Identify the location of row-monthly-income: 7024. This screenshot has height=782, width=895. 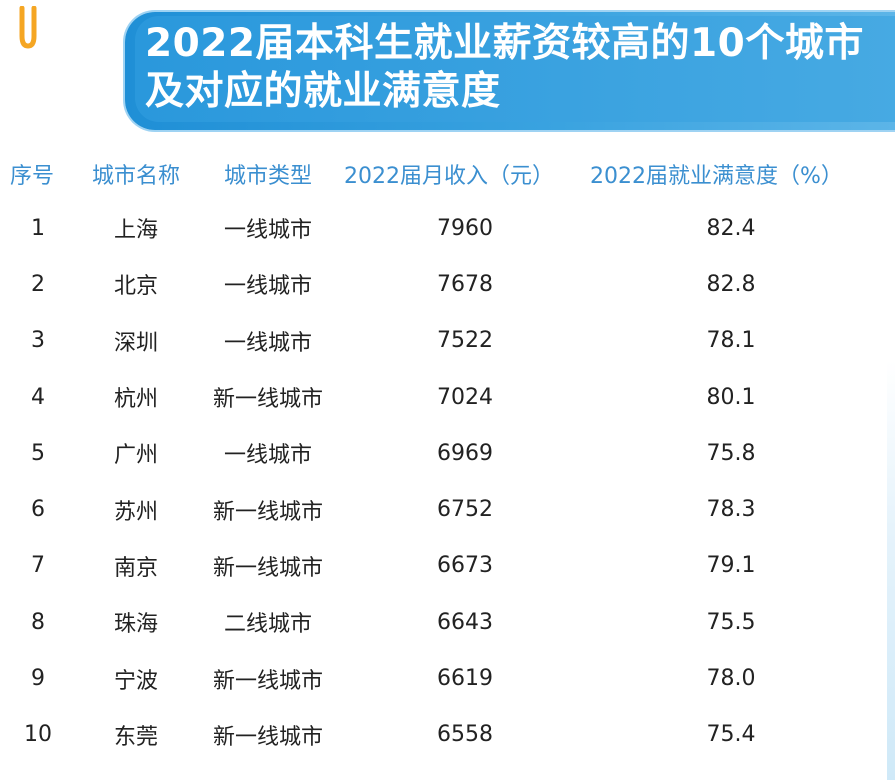
(465, 397).